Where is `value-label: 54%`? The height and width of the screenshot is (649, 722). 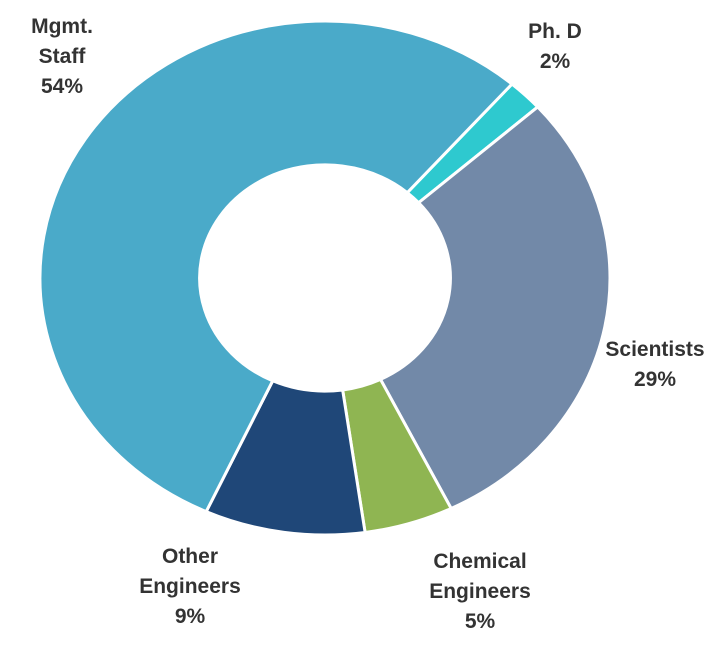 value-label: 54% is located at coordinates (62, 86).